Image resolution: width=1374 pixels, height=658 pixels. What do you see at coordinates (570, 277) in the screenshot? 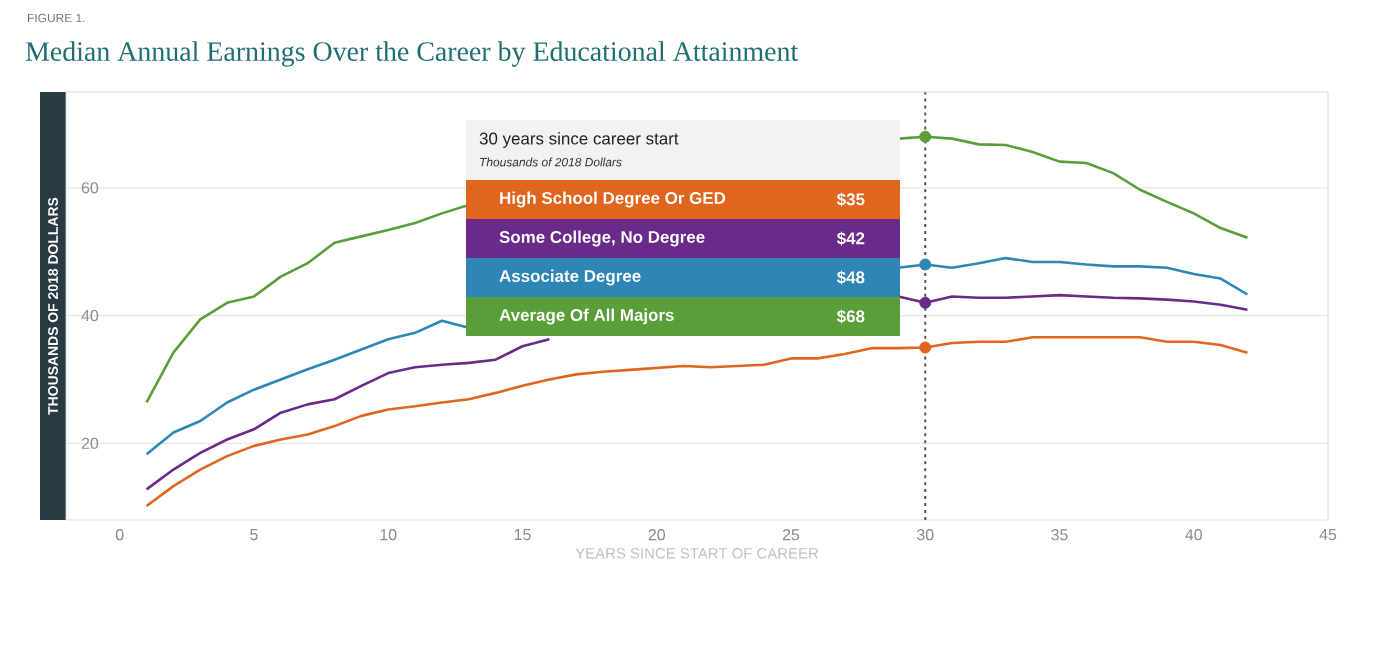
I see `text: Associate Degree` at bounding box center [570, 277].